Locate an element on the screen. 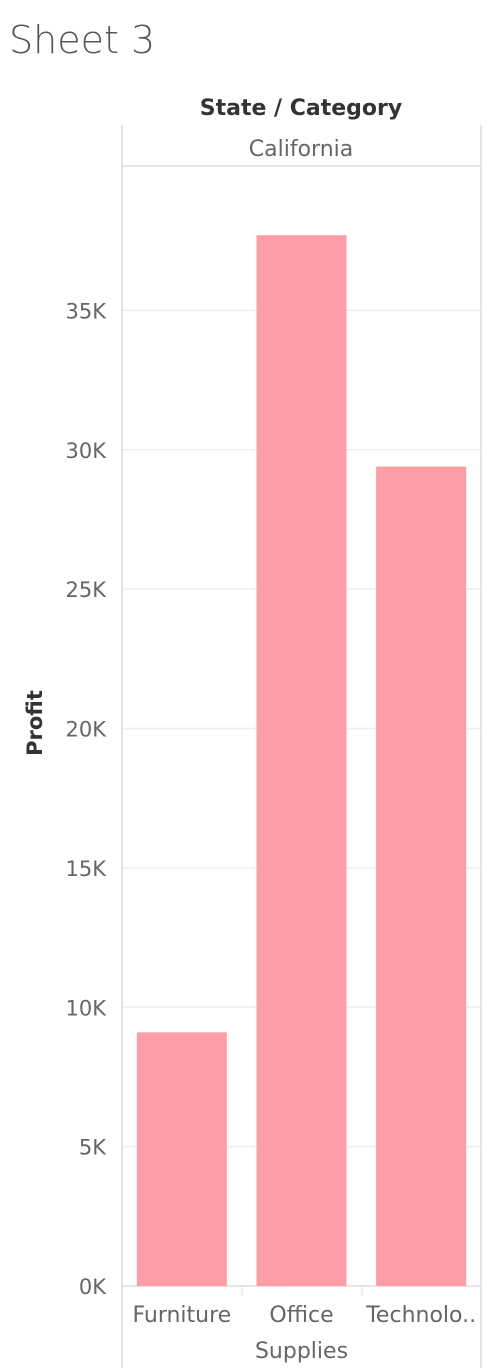 This screenshot has height=1368, width=486. column-header: State / Category is located at coordinates (301, 108).